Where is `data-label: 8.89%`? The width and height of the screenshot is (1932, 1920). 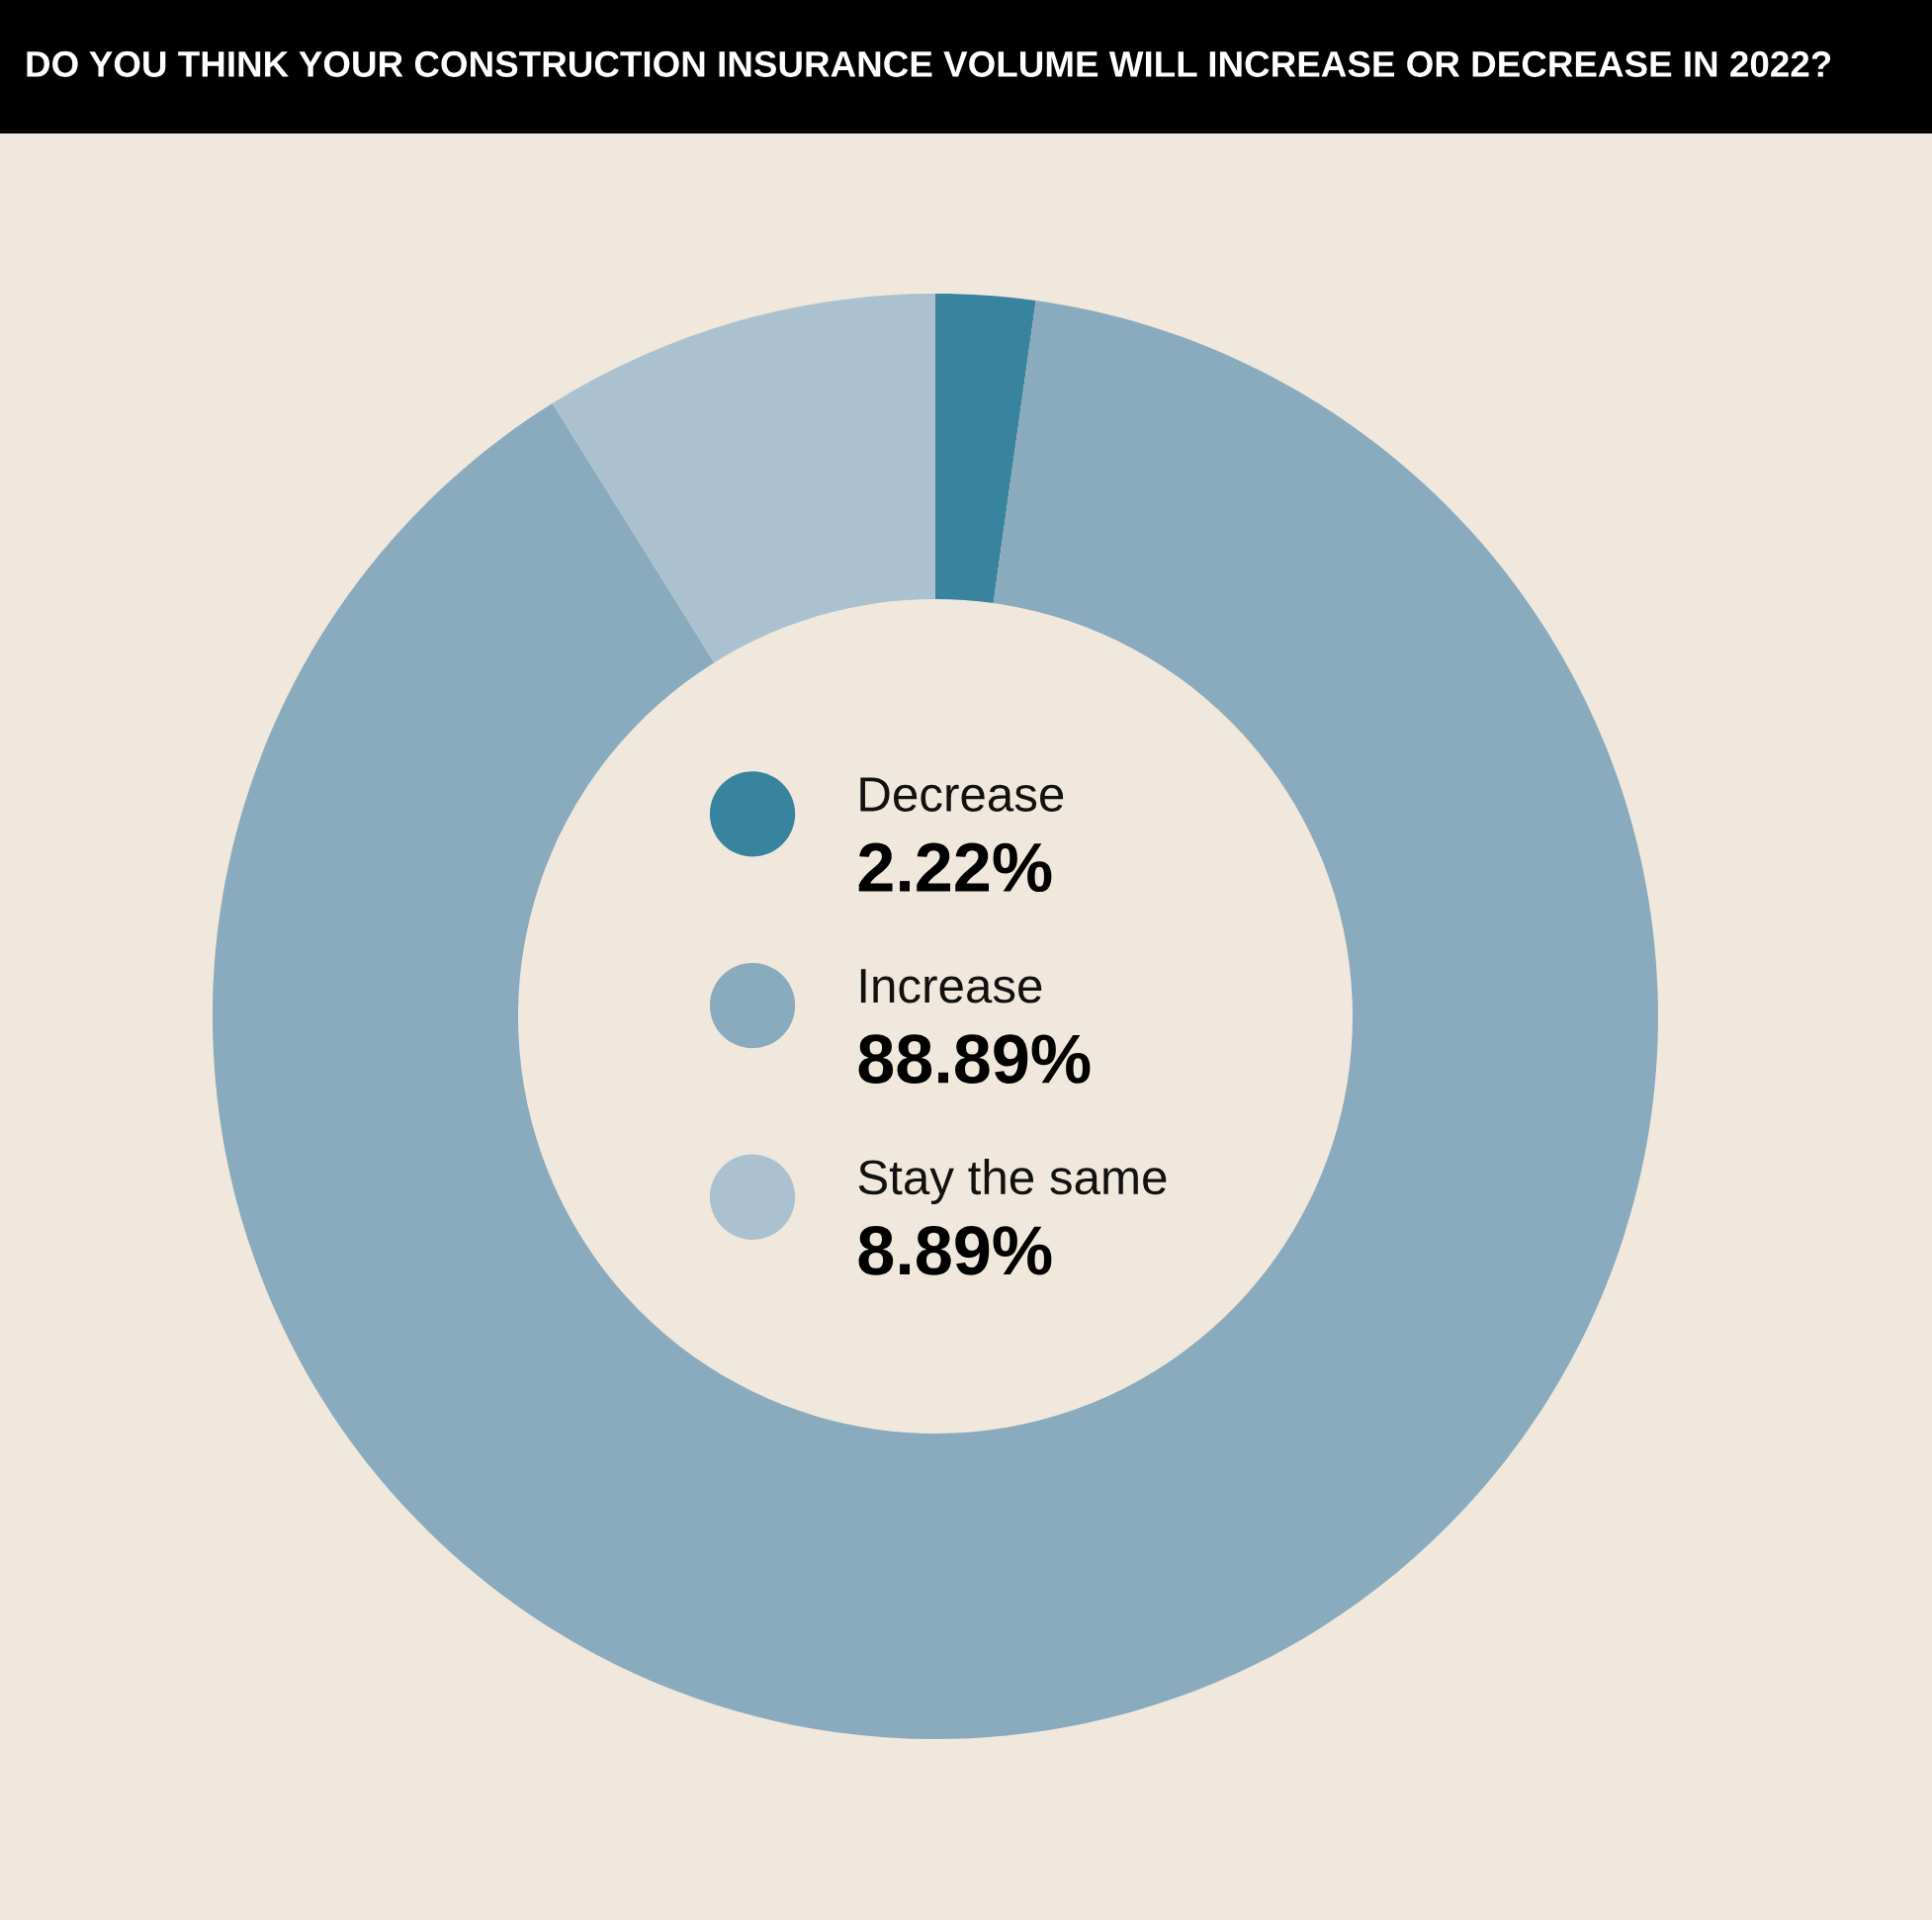
data-label: 8.89% is located at coordinates (955, 1250).